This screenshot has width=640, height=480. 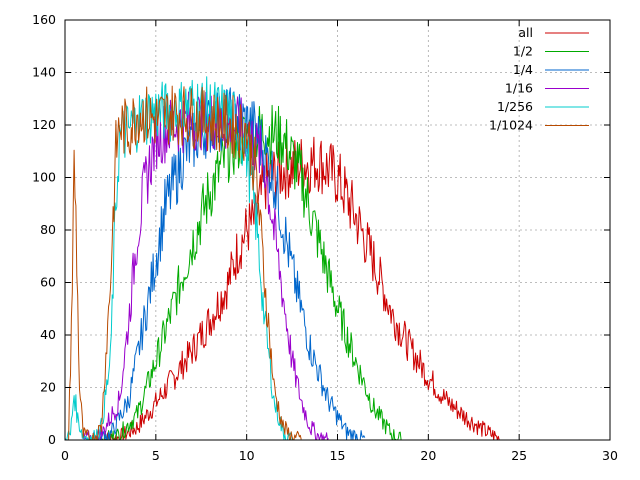 What do you see at coordinates (44, 177) in the screenshot?
I see `y-tick-label: 100` at bounding box center [44, 177].